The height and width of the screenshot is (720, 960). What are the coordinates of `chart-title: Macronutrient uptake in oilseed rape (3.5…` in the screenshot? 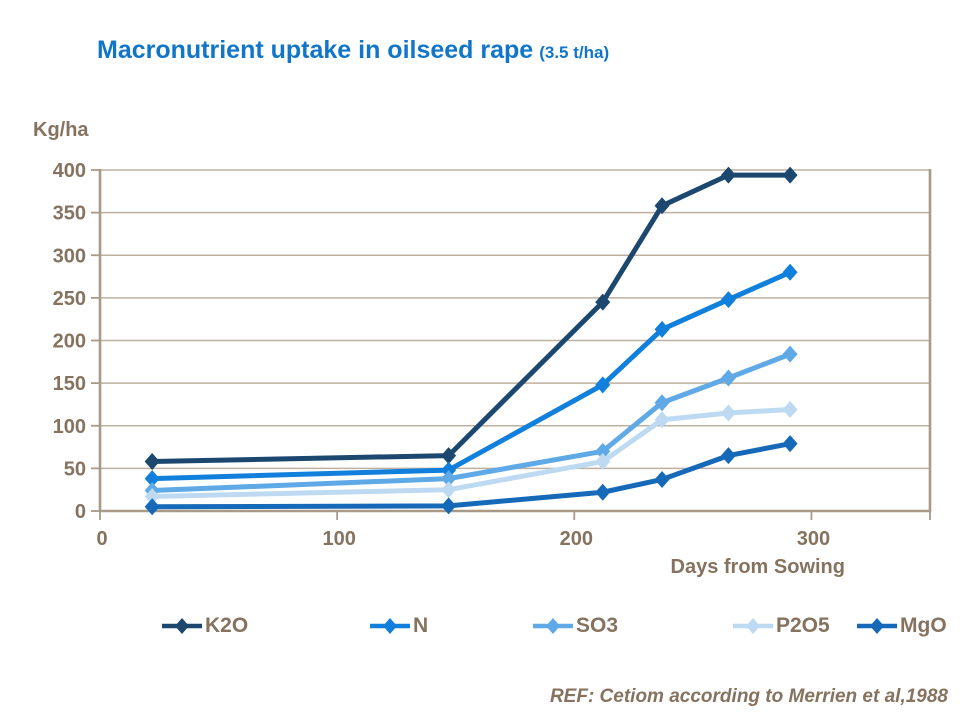 It's located at (353, 50).